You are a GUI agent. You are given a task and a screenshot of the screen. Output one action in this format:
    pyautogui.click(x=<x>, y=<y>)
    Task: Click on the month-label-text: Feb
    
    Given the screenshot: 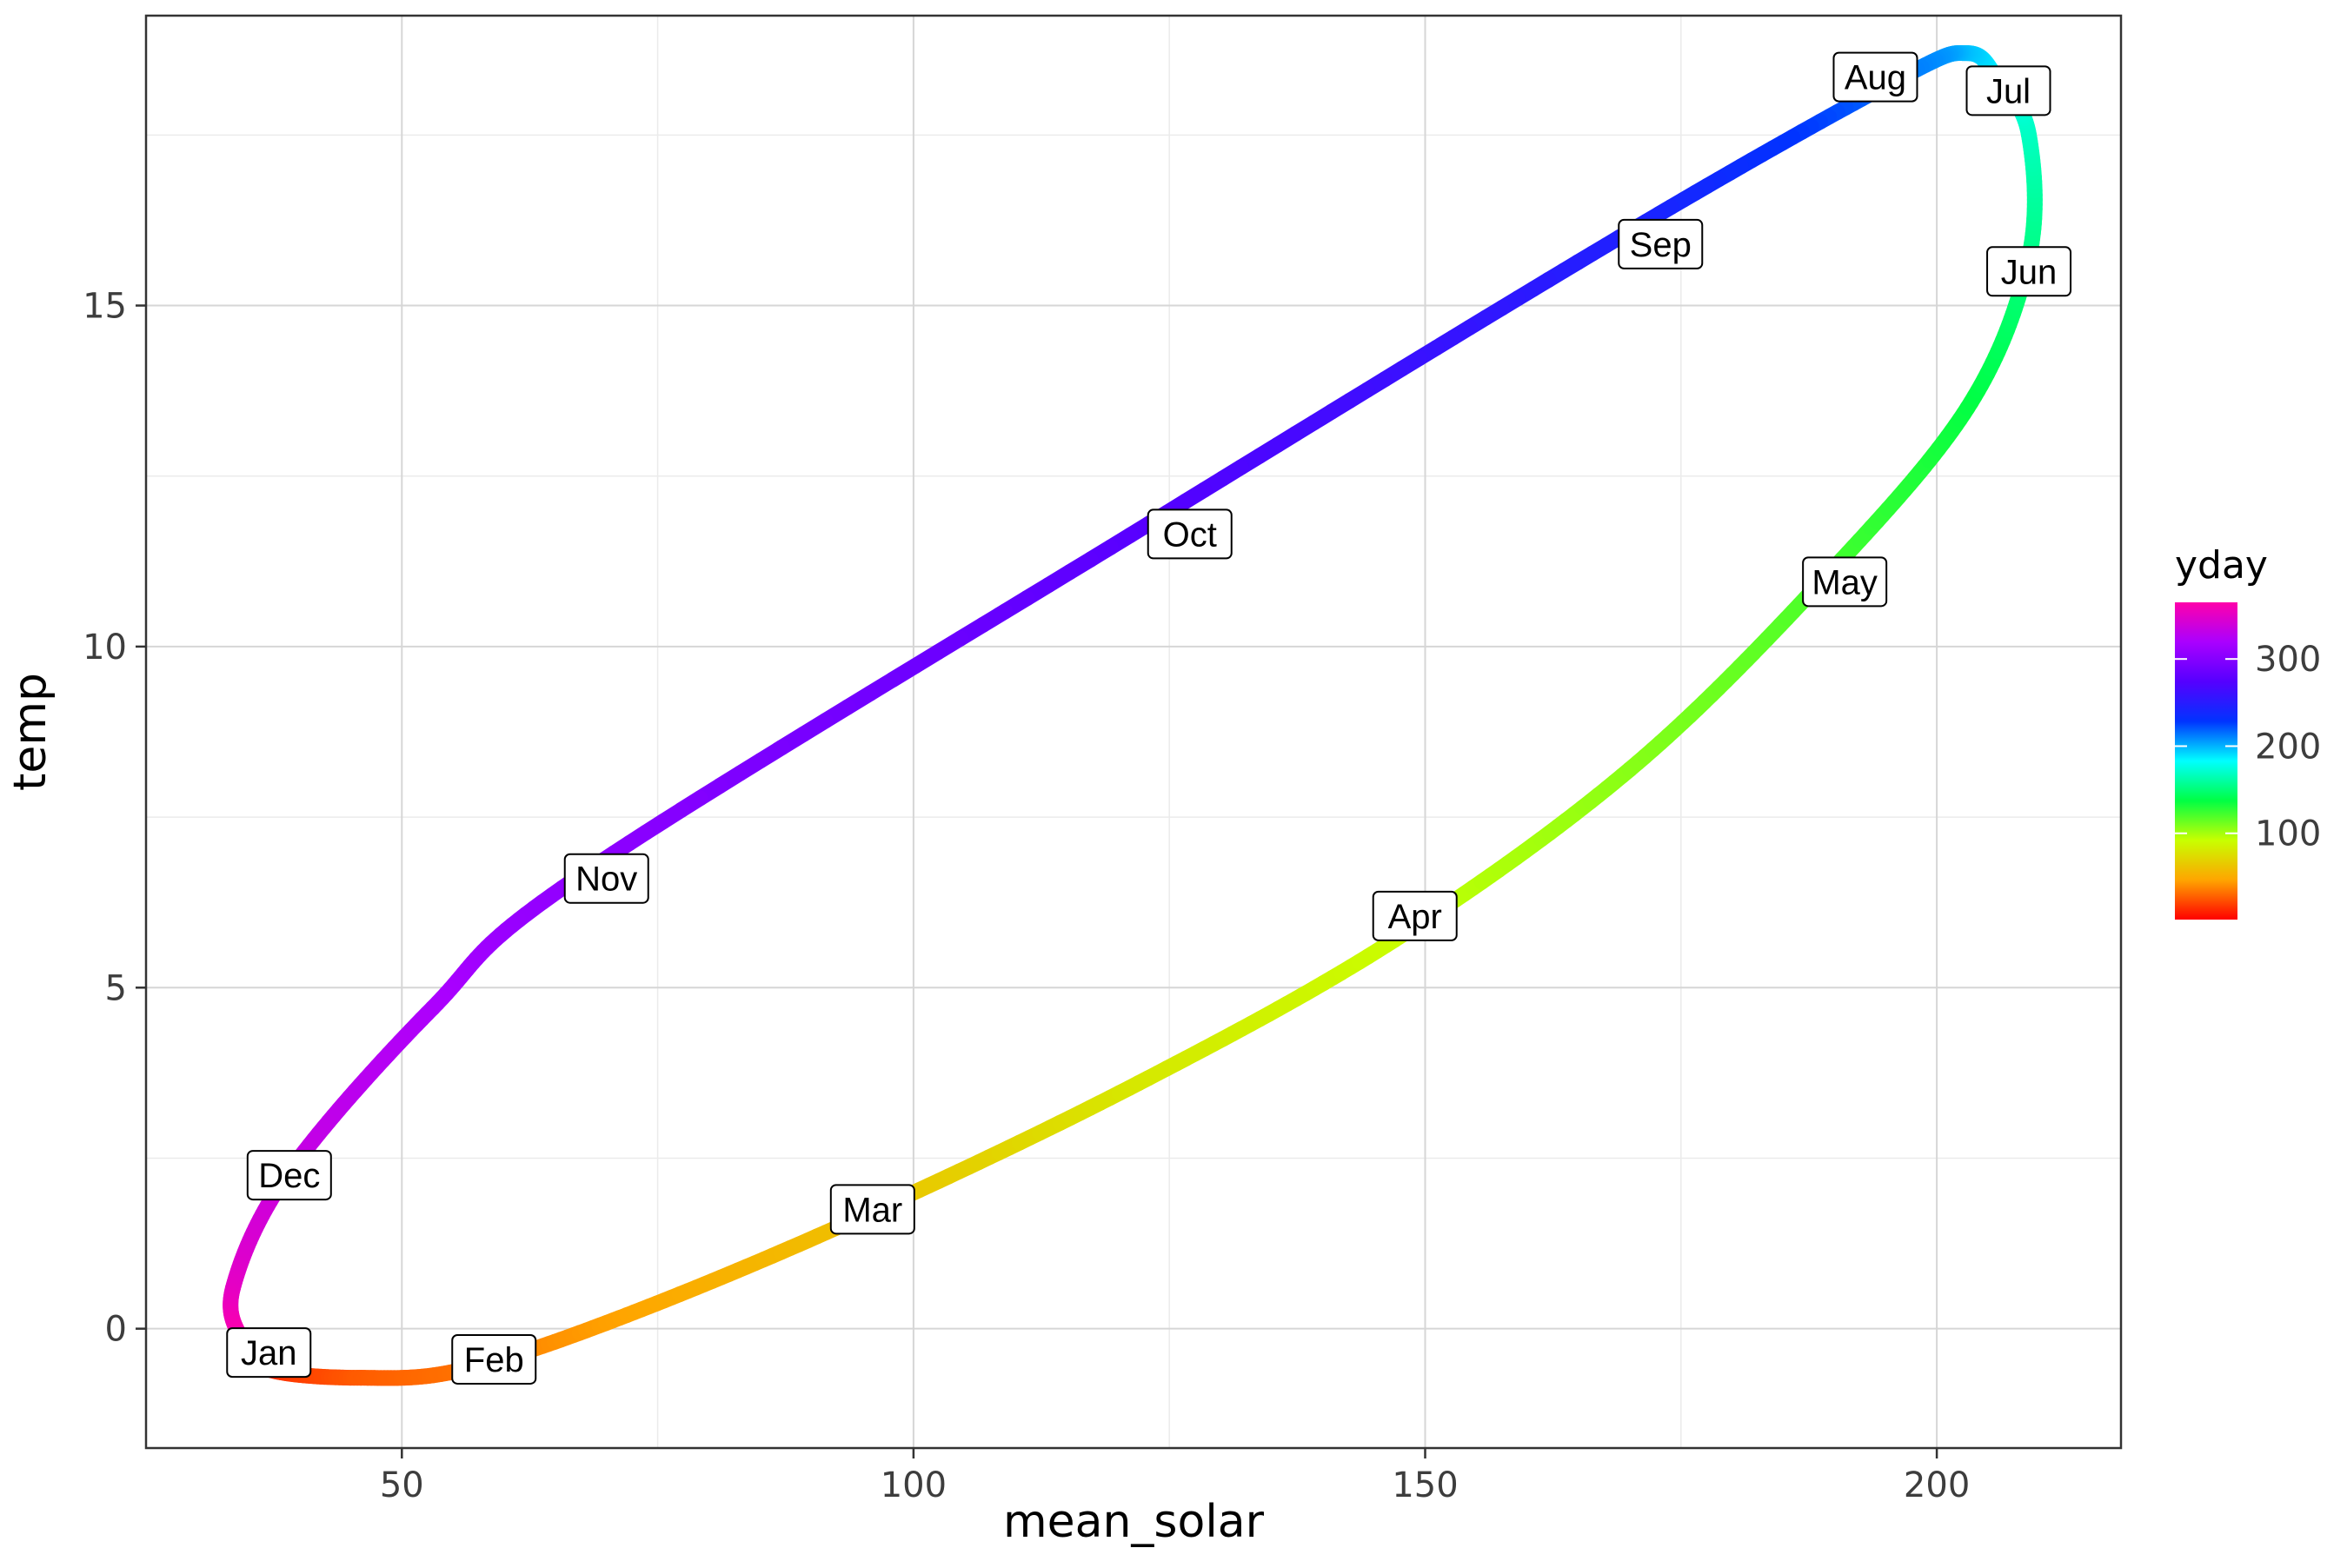 What is the action you would take?
    pyautogui.click(x=494, y=1360)
    